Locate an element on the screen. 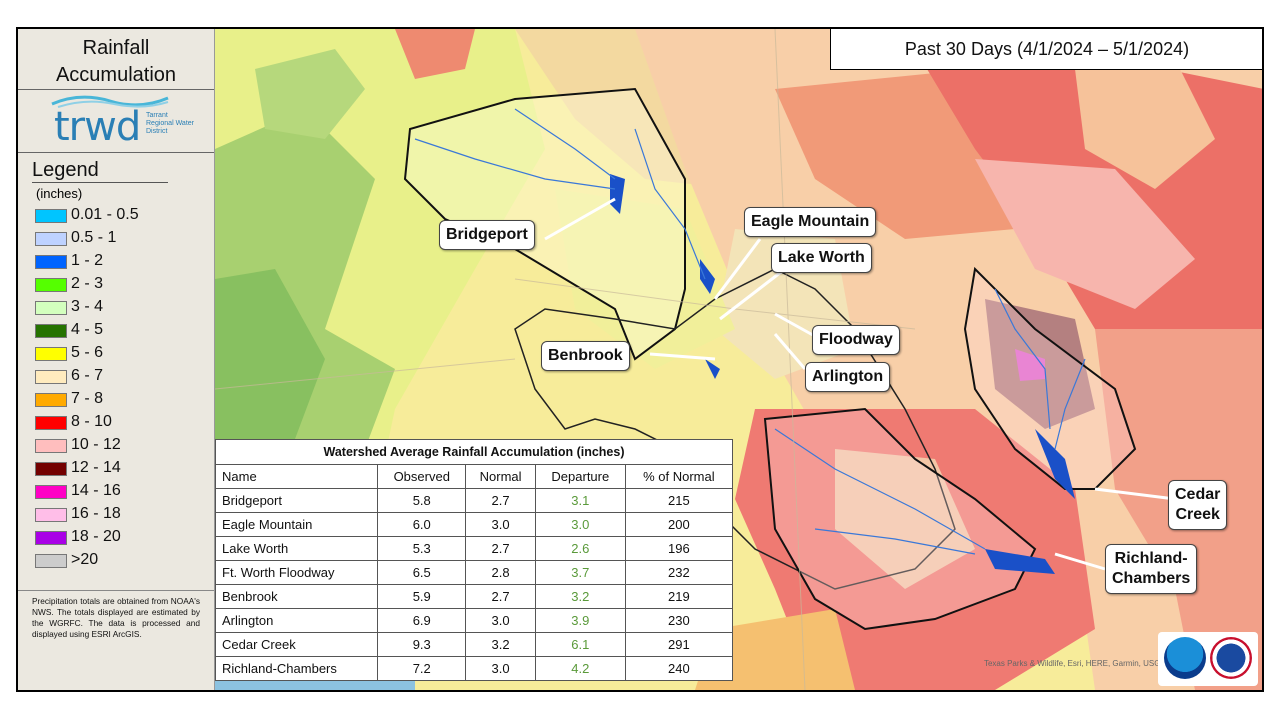 The image size is (1280, 720). table-cell: 200 is located at coordinates (679, 524).